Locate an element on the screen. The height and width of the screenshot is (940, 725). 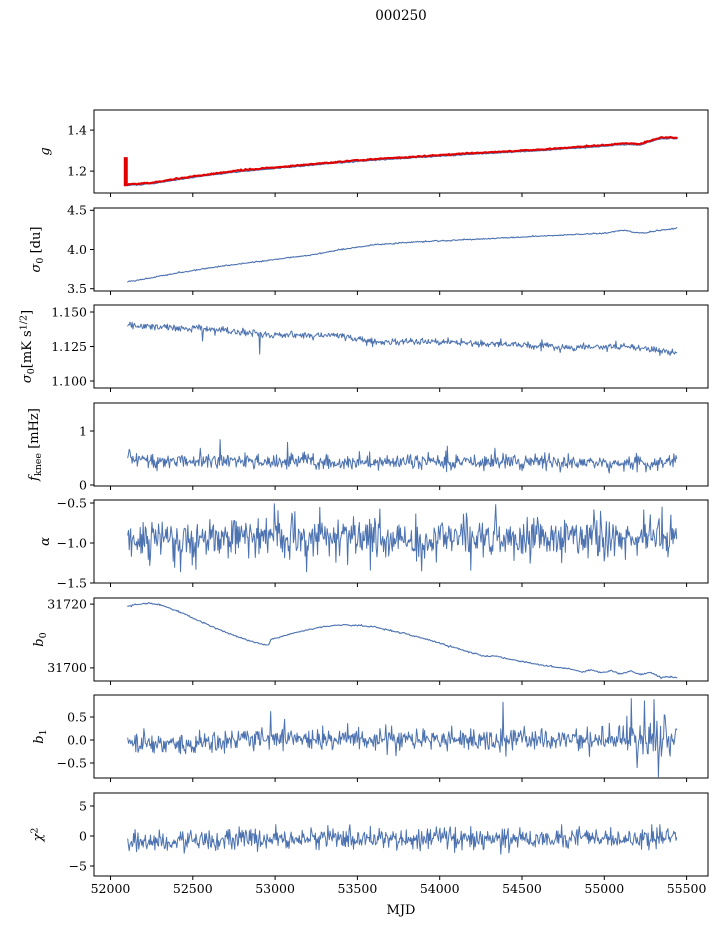
series-sigma0-du is located at coordinates (402, 255).